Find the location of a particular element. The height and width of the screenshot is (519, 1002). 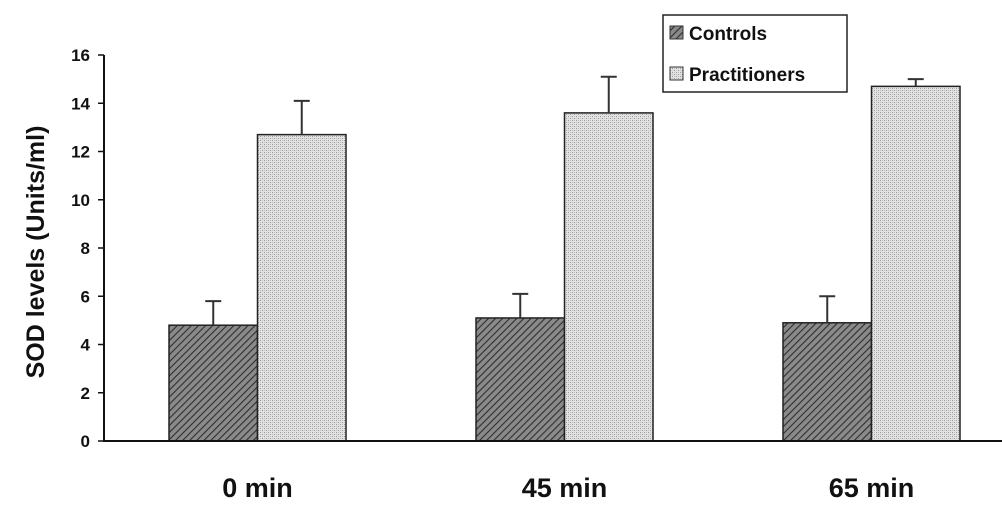

legend-label-practitioners: Practitioners is located at coordinates (747, 75).